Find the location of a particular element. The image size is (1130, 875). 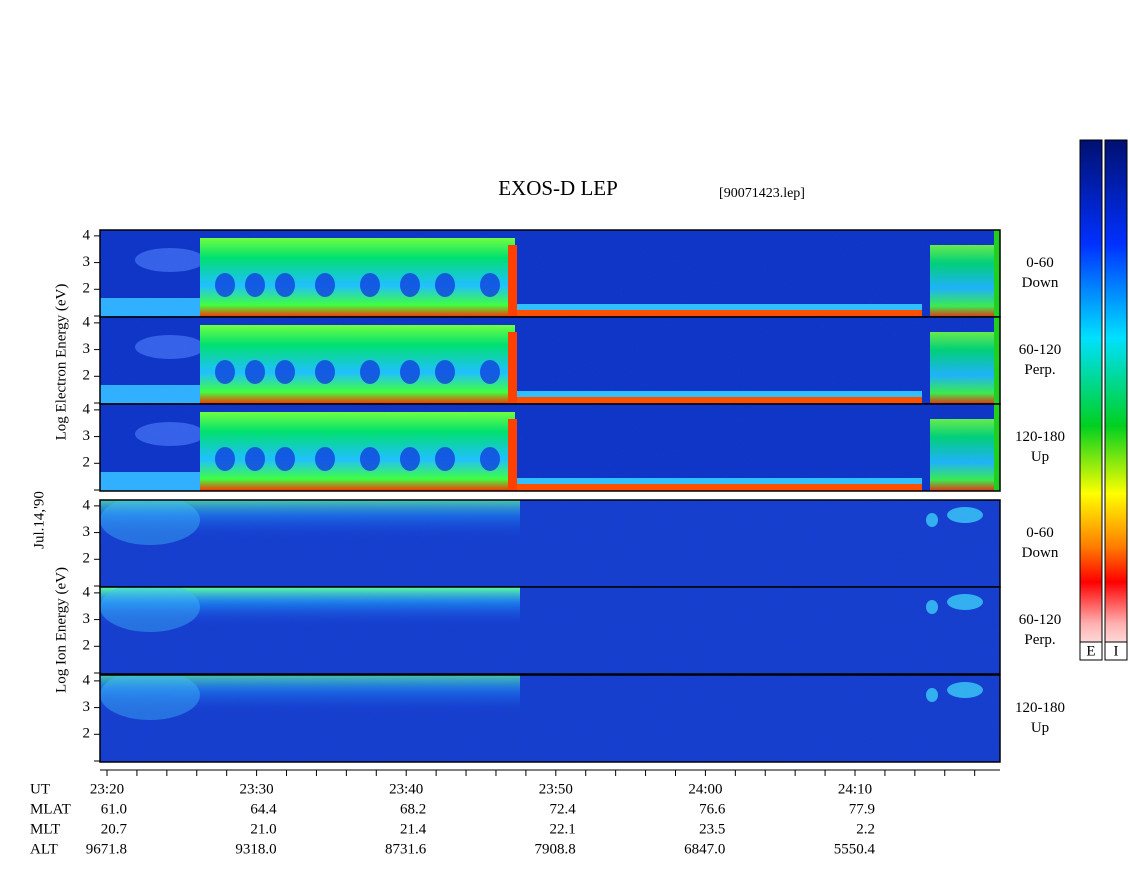

ephemeris-value: 2.2 is located at coordinates (865, 829).